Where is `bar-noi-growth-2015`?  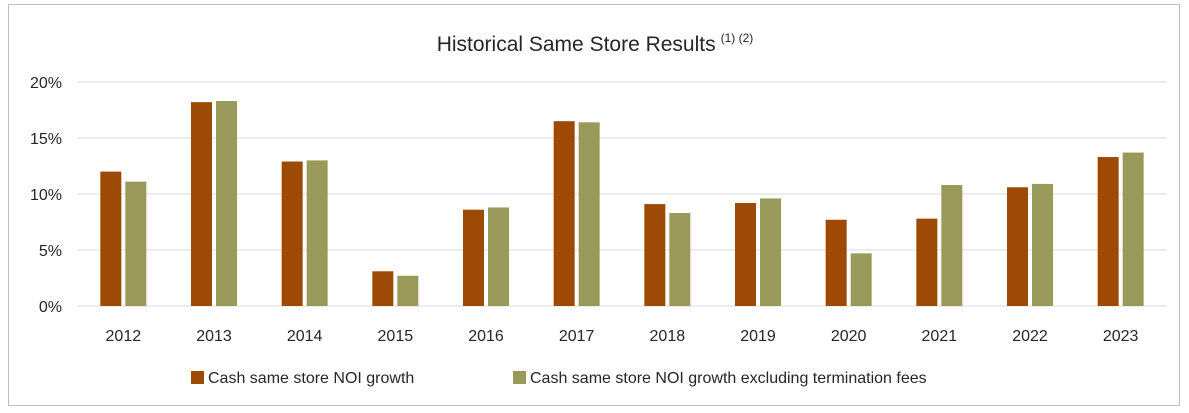
bar-noi-growth-2015 is located at coordinates (383, 288).